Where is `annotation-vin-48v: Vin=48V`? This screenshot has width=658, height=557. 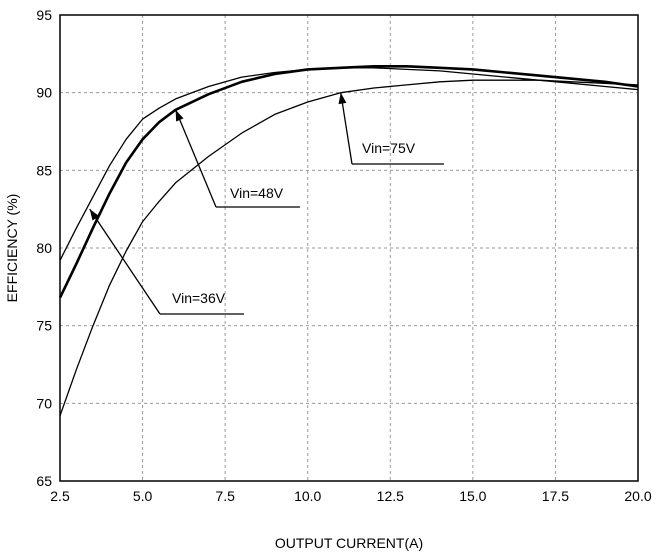 annotation-vin-48v: Vin=48V is located at coordinates (237, 158).